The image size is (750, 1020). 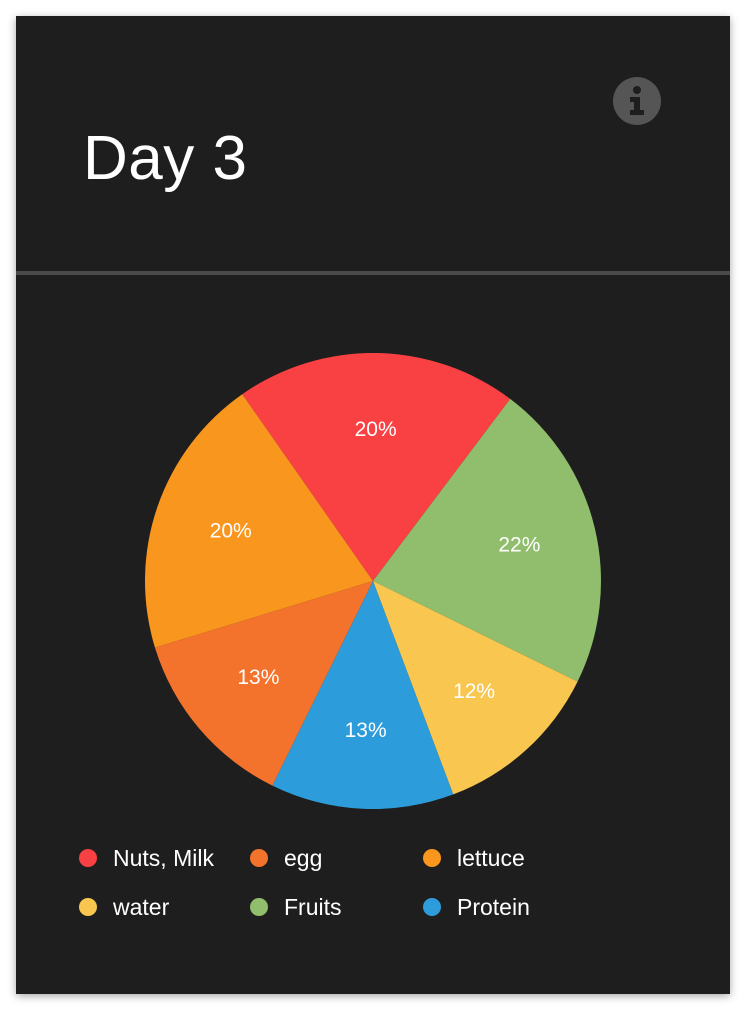 I want to click on pie-slice-egg, so click(x=263, y=683).